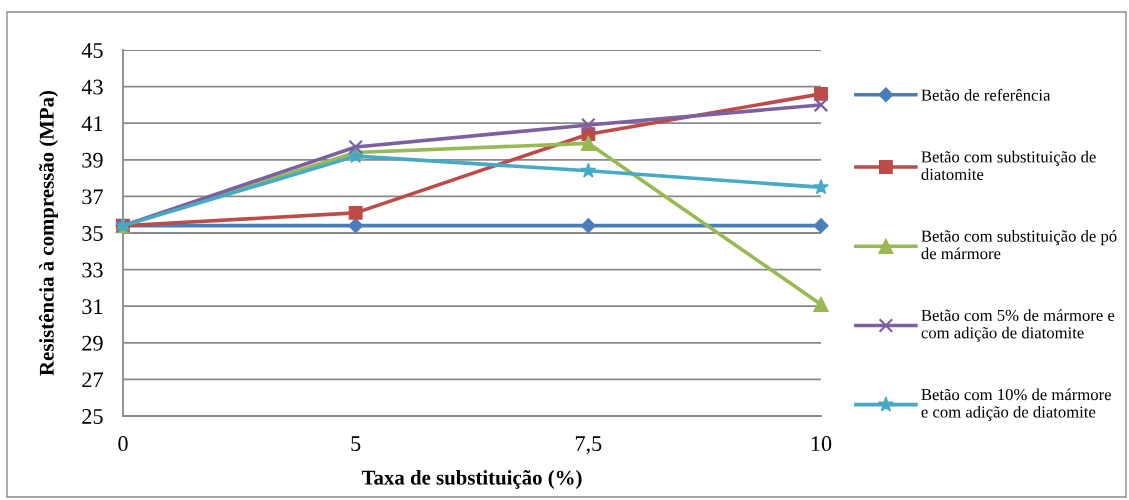 The image size is (1129, 500). I want to click on y-axis-title: Resistência à compressão (MPa), so click(48, 233).